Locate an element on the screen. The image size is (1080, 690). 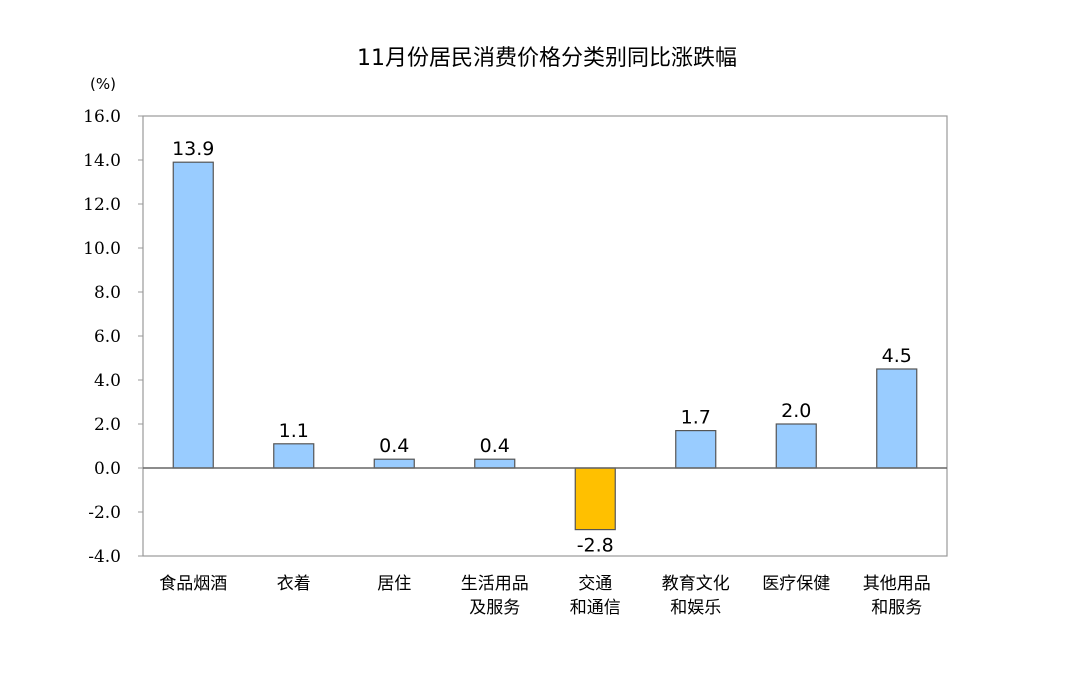
y-axis-ticks: 16.0 14.0 12.0 10.0 8.0 6.0 4.0 2.0 0.0 -2.0 -4.0 is located at coordinates (113, 337).